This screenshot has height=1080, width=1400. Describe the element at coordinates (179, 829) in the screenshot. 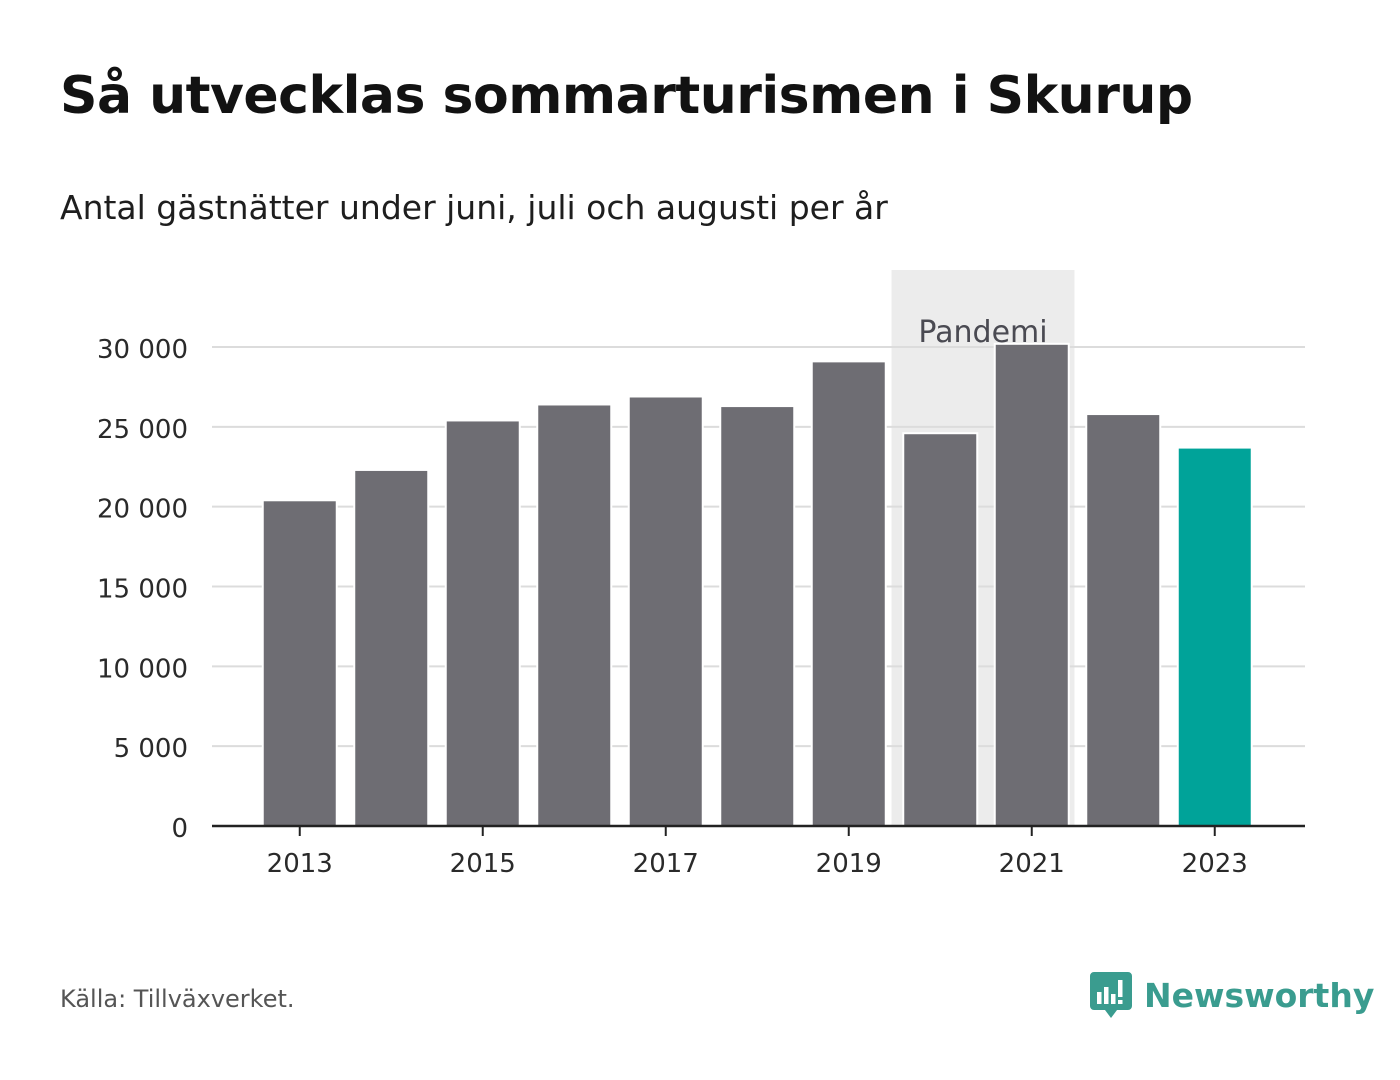

I see `y-tick-label: 0` at that location.